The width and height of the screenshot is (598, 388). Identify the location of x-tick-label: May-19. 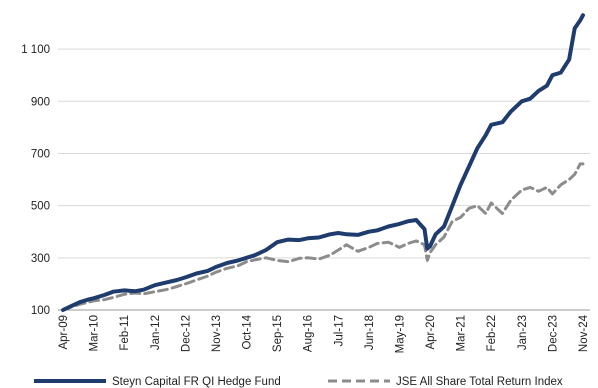
(400, 334).